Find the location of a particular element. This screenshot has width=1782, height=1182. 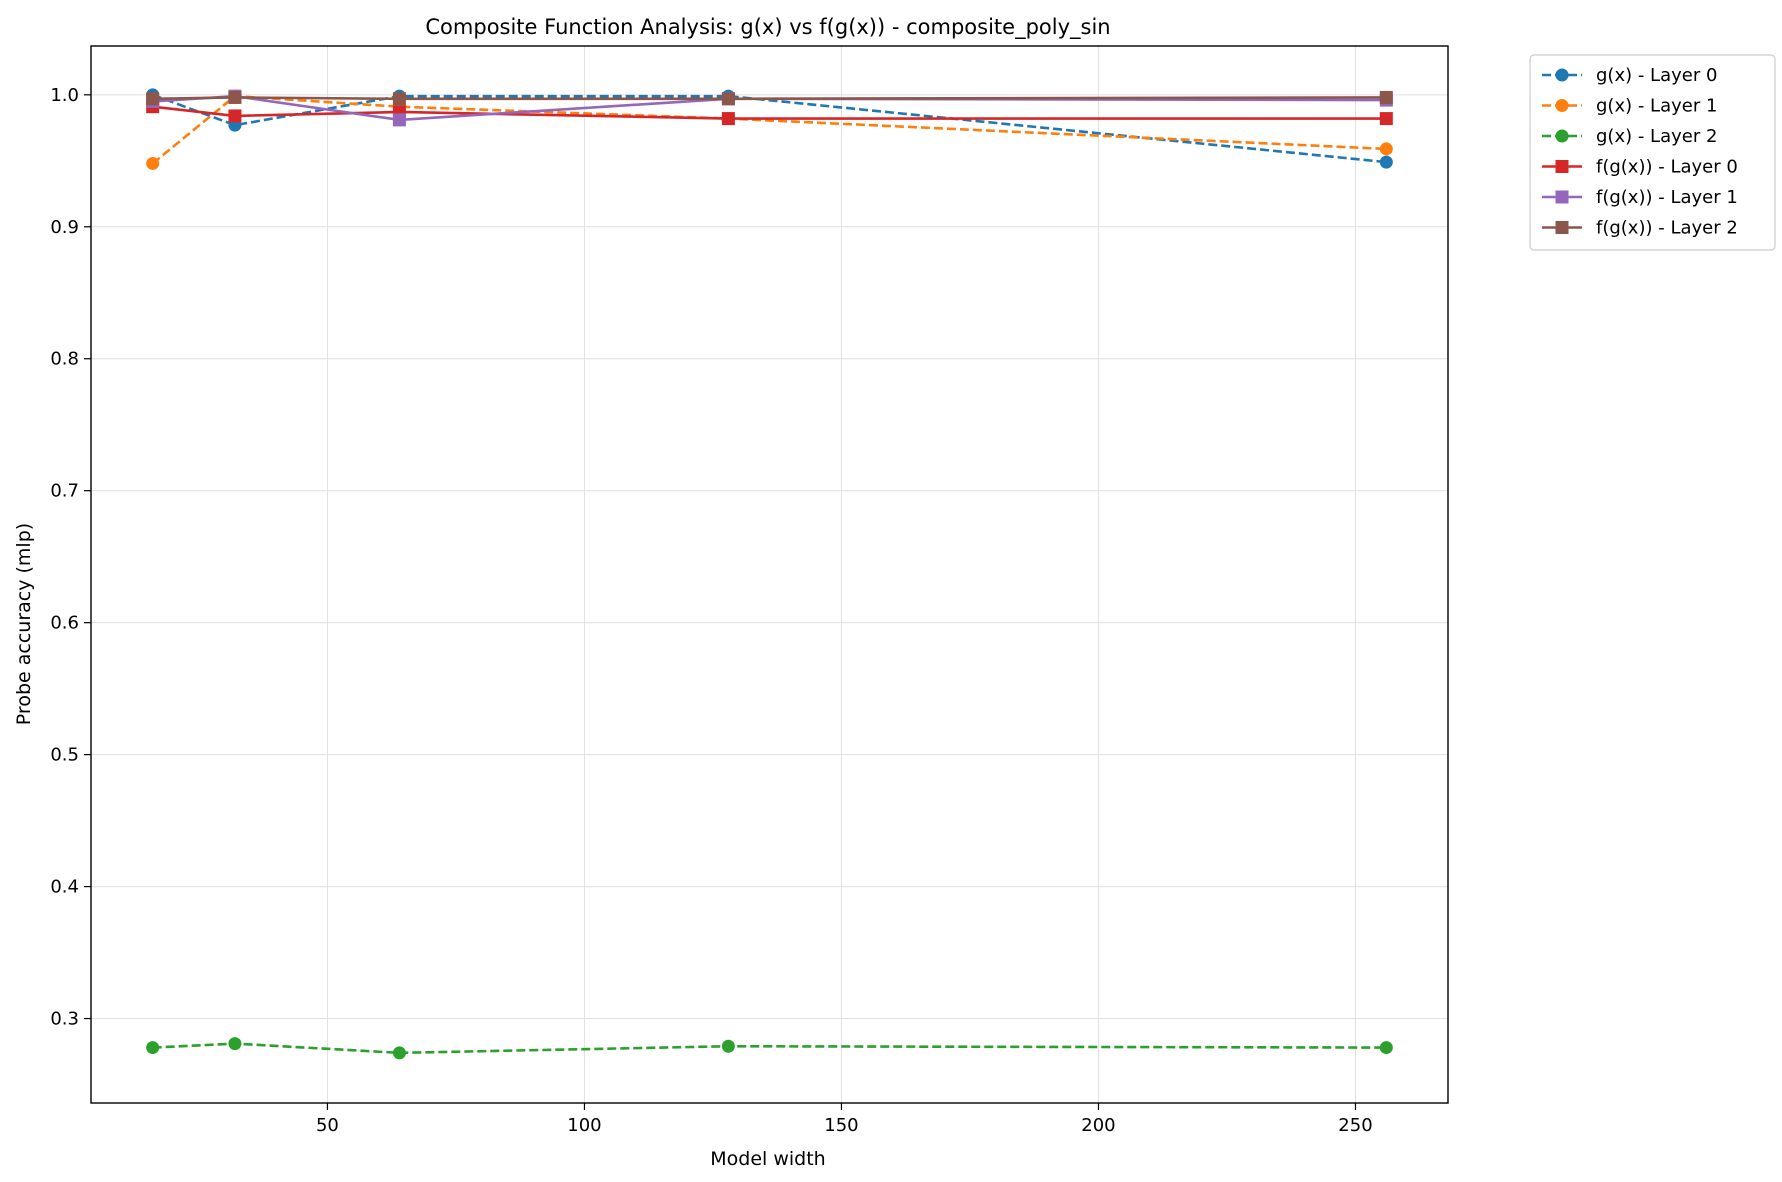

x-tick-label: 100 is located at coordinates (584, 1125).